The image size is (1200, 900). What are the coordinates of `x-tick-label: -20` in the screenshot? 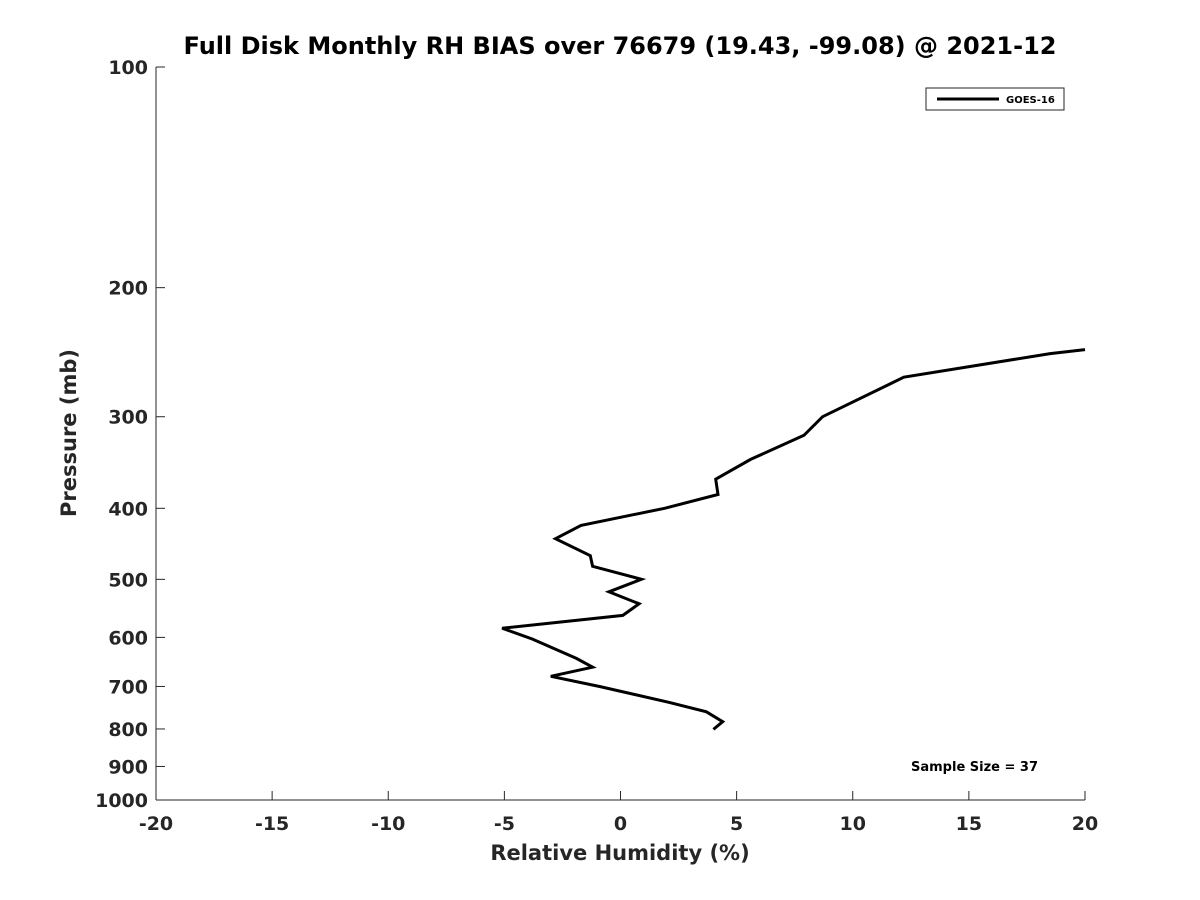 It's located at (156, 824).